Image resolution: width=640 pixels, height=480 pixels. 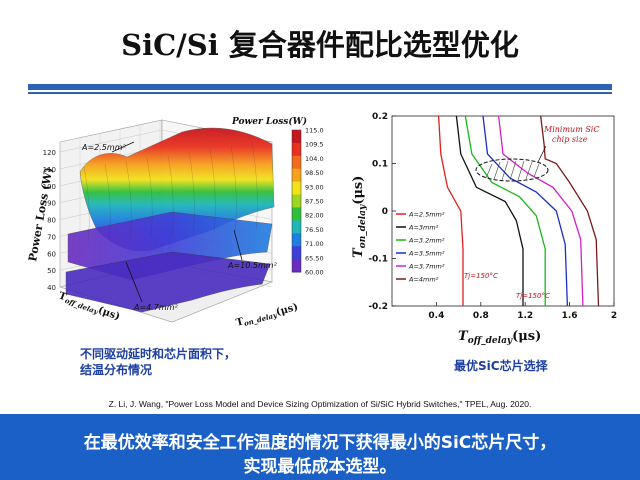 I want to click on summary-banner, so click(x=320, y=447).